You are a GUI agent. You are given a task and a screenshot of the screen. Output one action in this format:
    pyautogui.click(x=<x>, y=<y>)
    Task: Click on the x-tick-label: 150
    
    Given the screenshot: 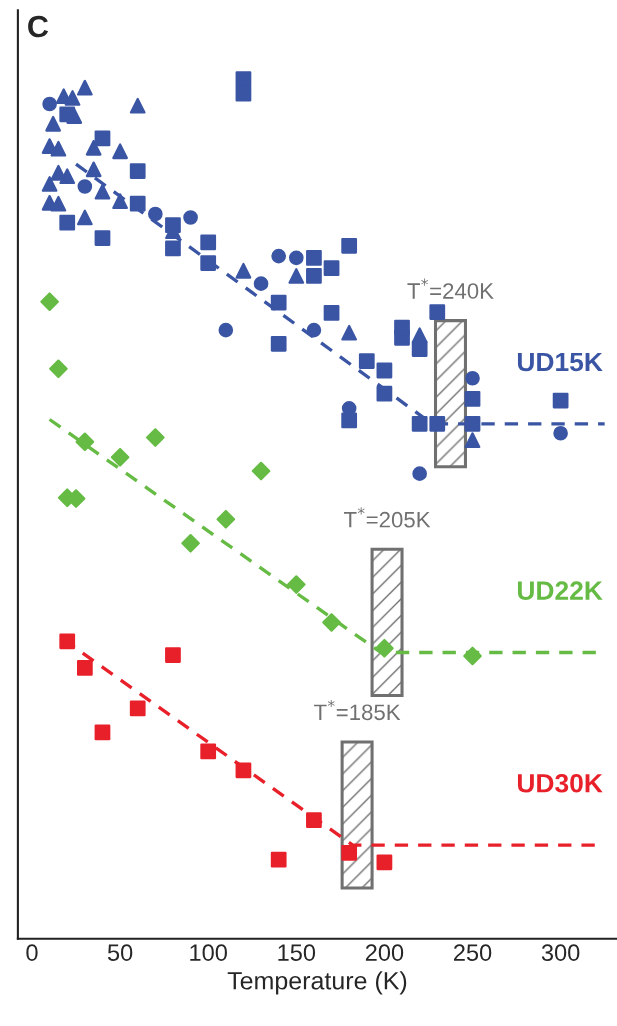 What is the action you would take?
    pyautogui.click(x=297, y=952)
    